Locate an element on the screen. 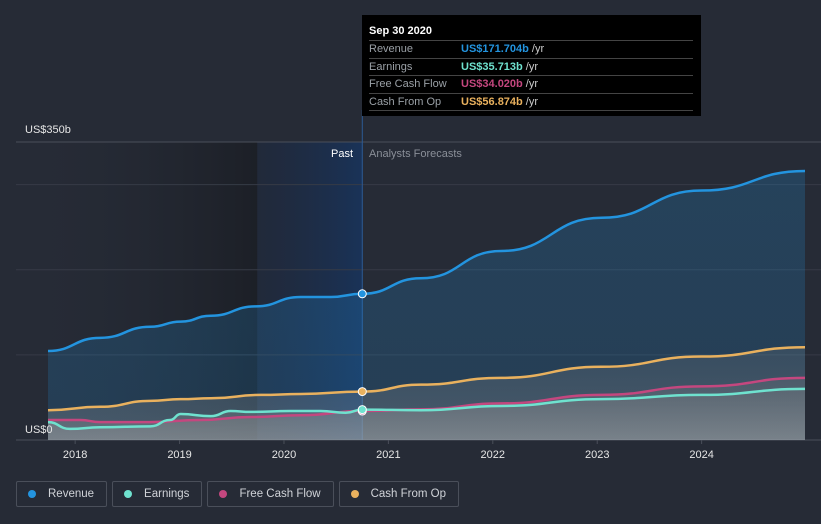 The image size is (821, 524). legend-item-cash-from-op: Cash From Op is located at coordinates (399, 494).